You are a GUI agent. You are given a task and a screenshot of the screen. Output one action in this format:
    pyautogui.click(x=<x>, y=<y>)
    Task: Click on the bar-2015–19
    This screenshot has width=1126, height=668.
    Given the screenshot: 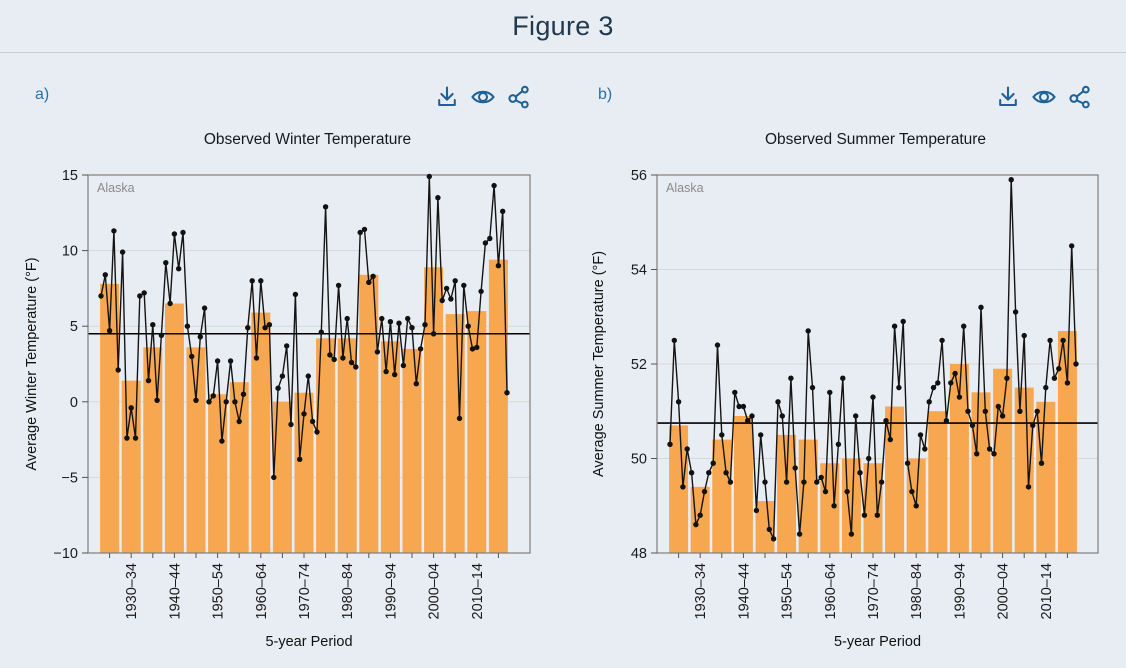 What is the action you would take?
    pyautogui.click(x=1067, y=441)
    